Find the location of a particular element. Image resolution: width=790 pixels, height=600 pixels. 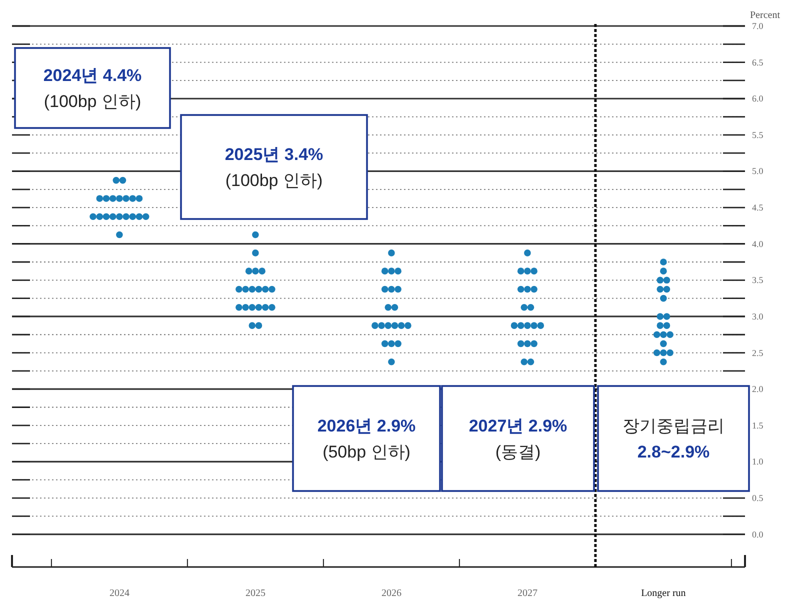

y-tick-label: 2.0 is located at coordinates (758, 389).